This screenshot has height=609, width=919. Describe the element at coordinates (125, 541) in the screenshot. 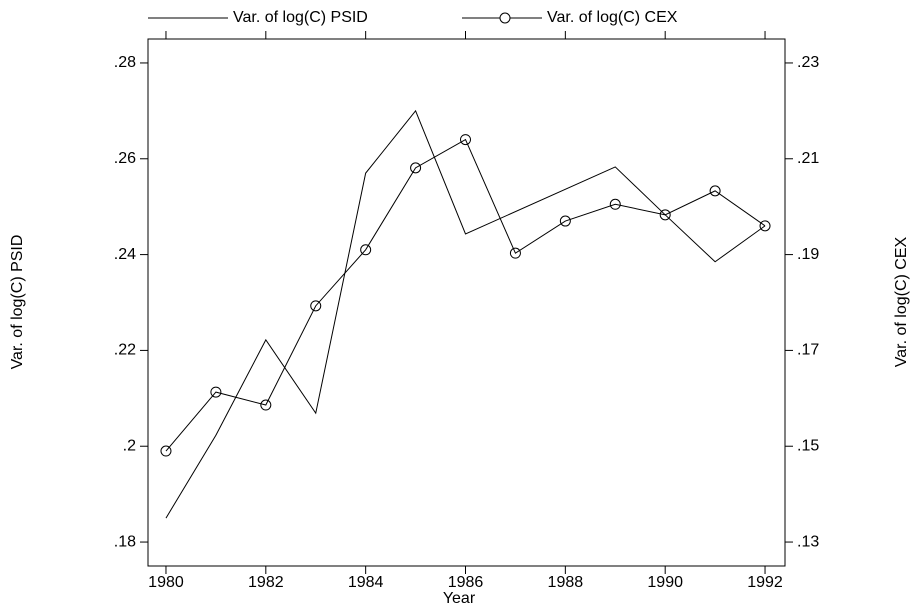

I see `y-tick-label: .18` at that location.